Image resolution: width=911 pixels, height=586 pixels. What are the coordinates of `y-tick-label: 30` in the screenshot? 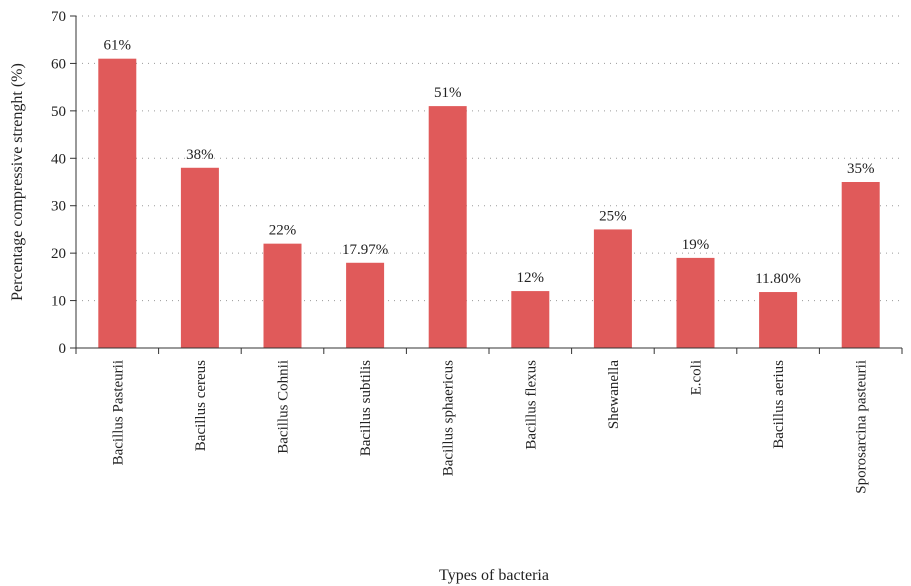 It's located at (58, 207).